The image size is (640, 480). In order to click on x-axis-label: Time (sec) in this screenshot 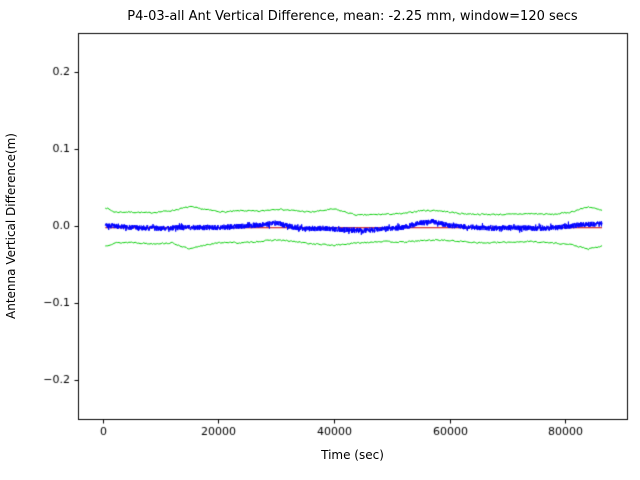, I will do `click(352, 455)`.